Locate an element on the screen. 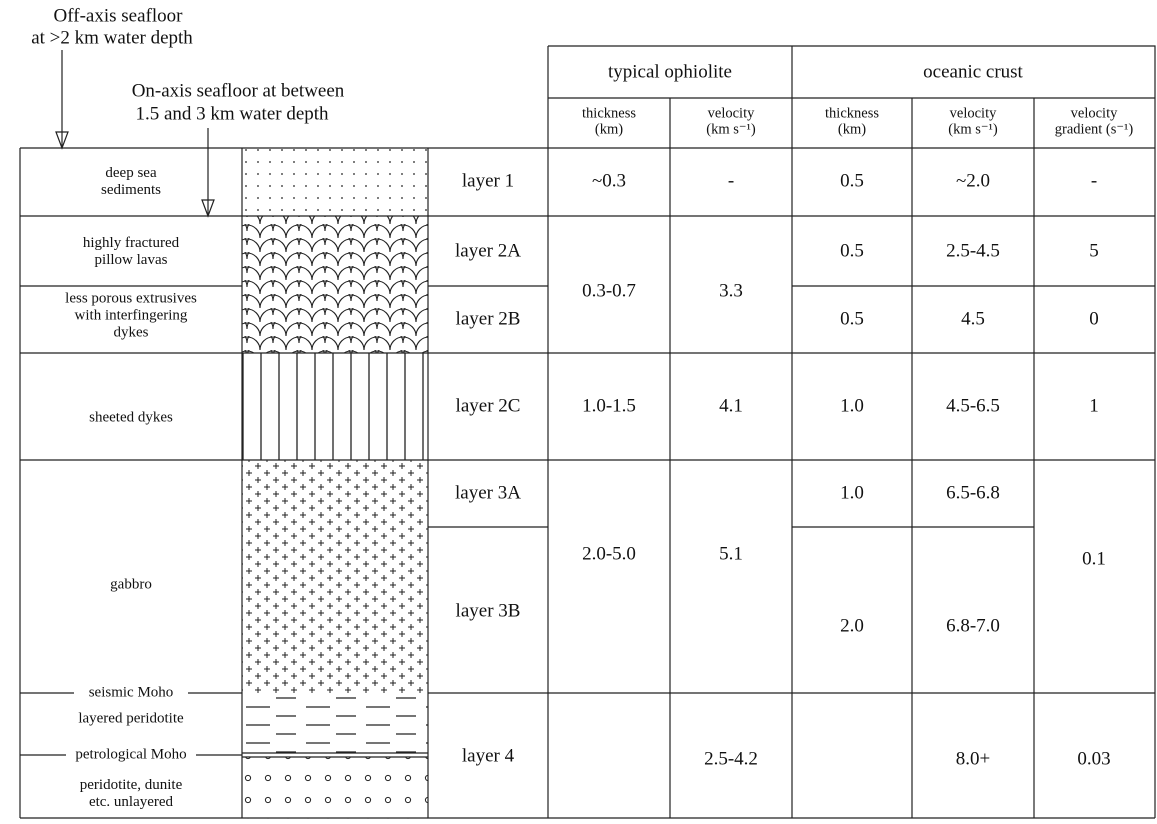 This screenshot has height=824, width=1157. cell: 4.5 is located at coordinates (973, 318).